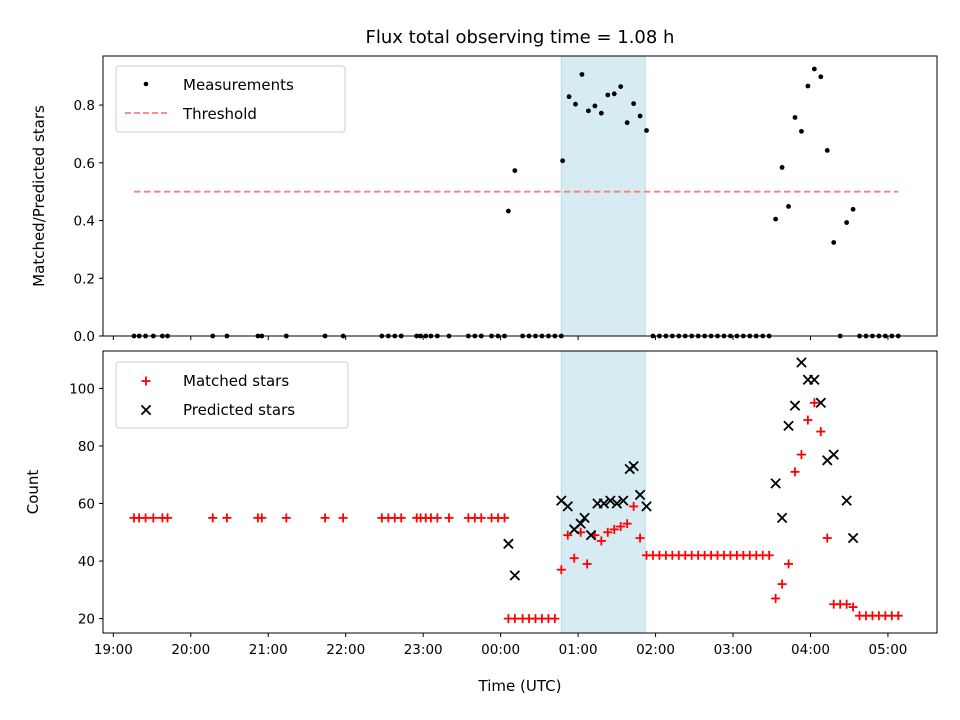 This screenshot has width=960, height=720. I want to click on legend-symbol-predicted-stars, so click(146, 410).